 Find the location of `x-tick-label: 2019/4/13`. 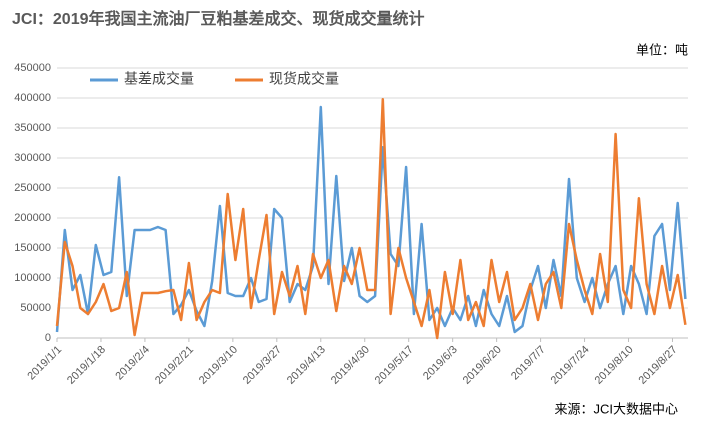

x-tick-label: 2019/4/13 is located at coordinates (306, 365).